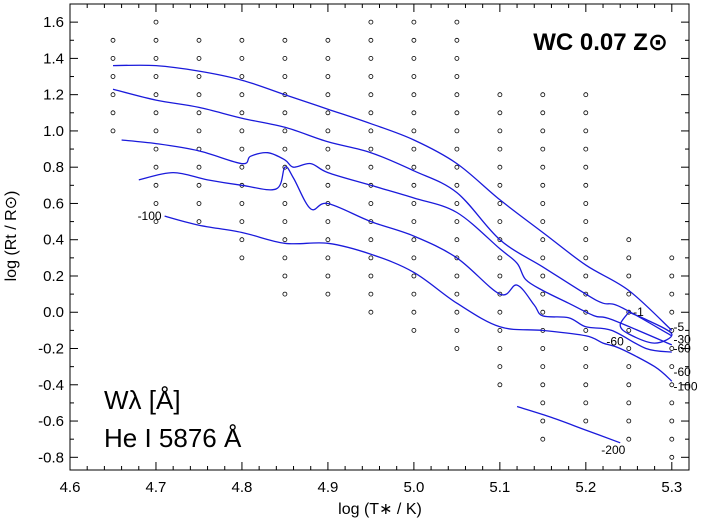  What do you see at coordinates (53, 131) in the screenshot?
I see `y-tick-label: 1.0` at bounding box center [53, 131].